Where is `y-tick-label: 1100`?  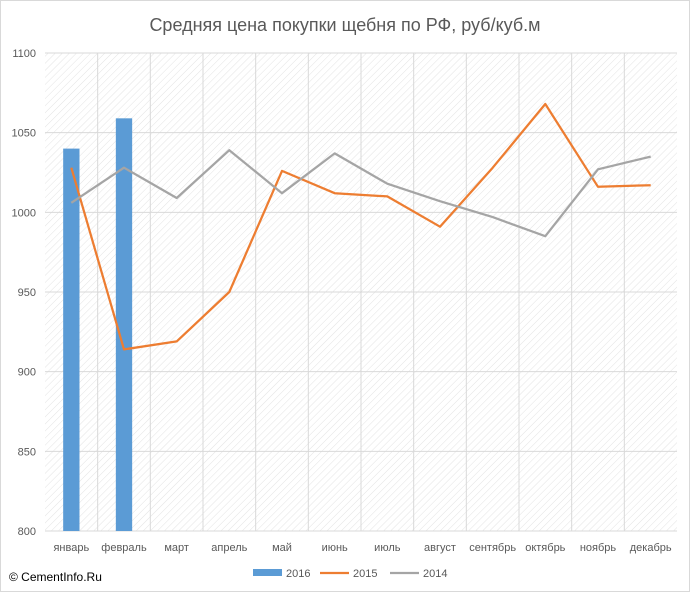
y-tick-label: 1100 is located at coordinates (24, 54).